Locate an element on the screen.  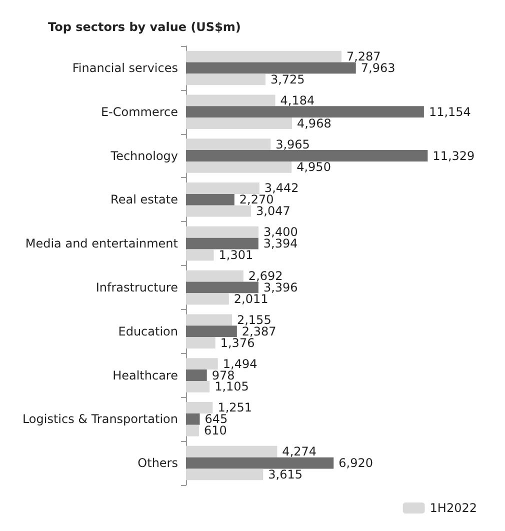
data-label: 978 is located at coordinates (223, 375).